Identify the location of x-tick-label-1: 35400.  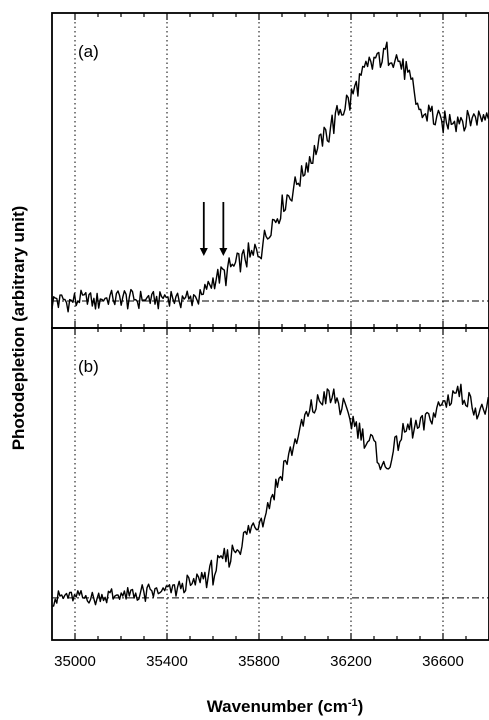
(167, 661).